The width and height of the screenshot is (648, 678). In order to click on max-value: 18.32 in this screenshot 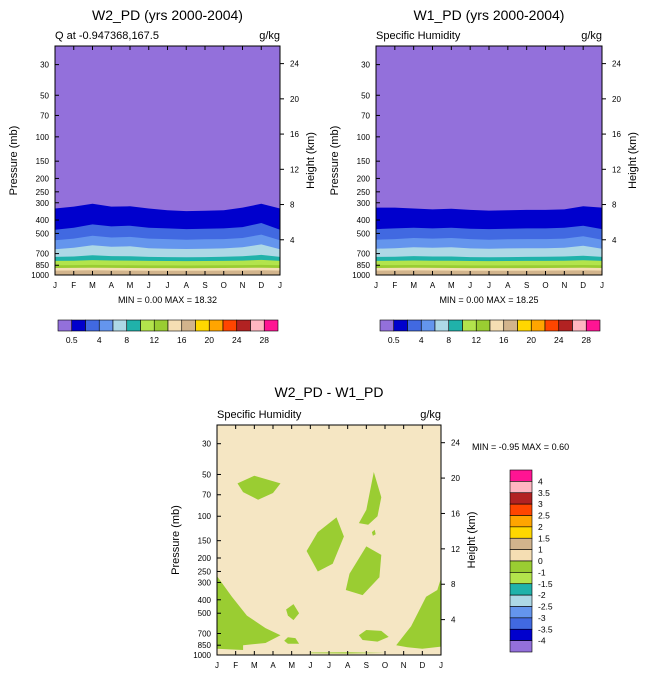, I will do `click(206, 300)`.